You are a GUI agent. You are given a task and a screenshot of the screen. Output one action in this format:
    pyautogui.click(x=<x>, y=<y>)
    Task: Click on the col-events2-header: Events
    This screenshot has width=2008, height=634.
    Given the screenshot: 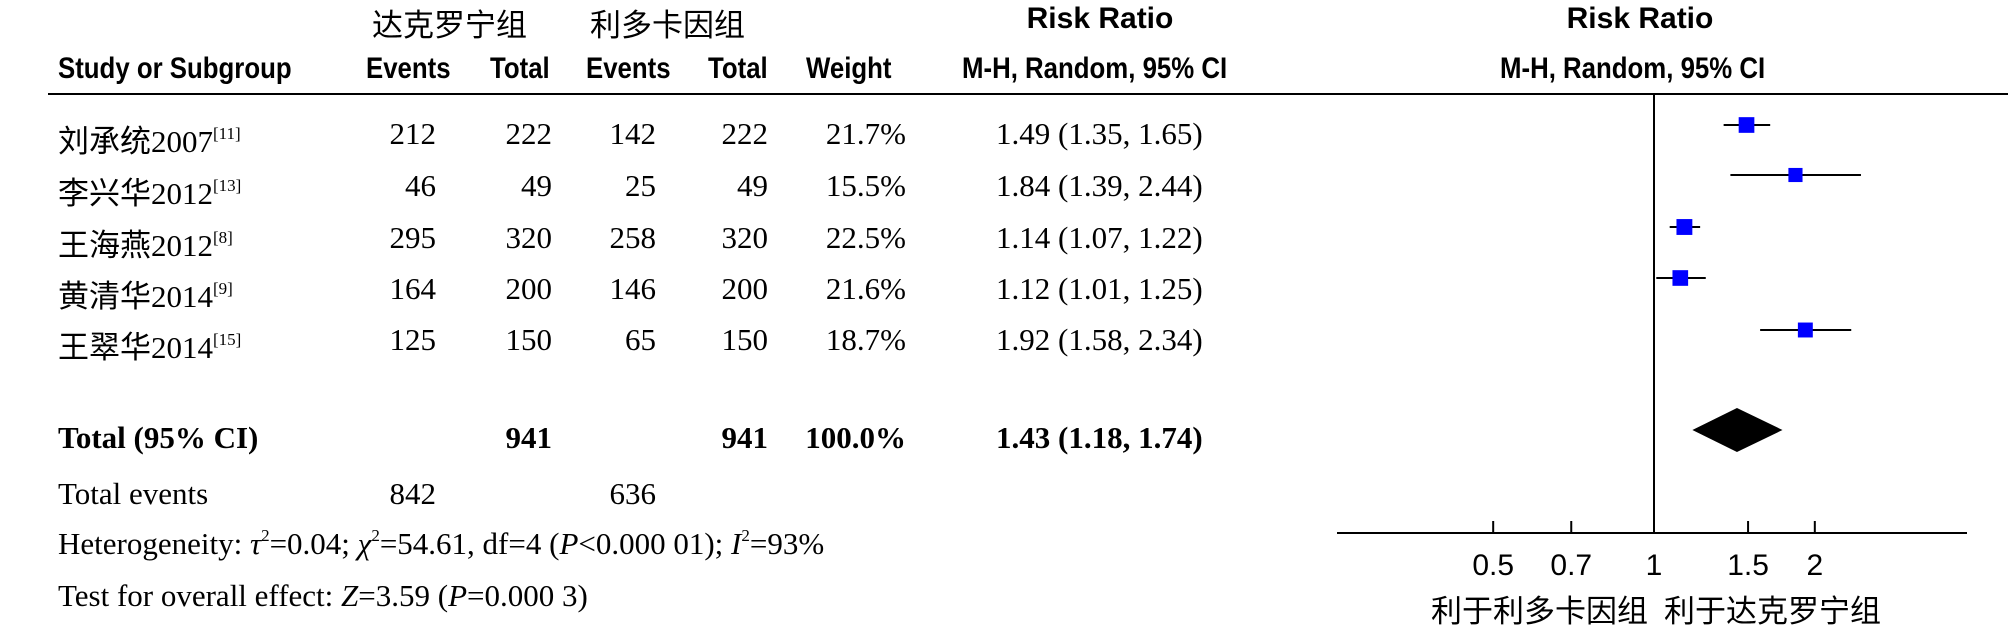 What is the action you would take?
    pyautogui.click(x=628, y=68)
    